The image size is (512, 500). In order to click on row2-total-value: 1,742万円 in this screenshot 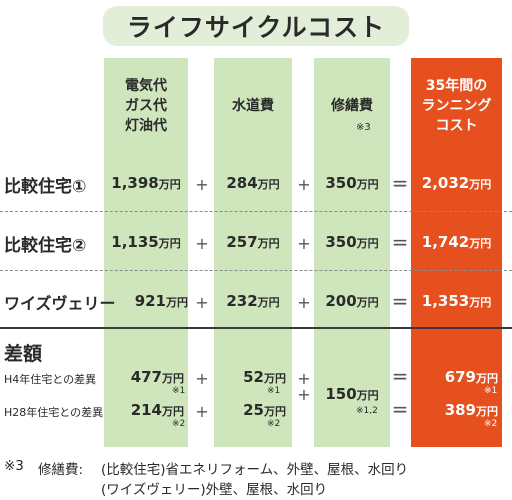, I will do `click(456, 242)`.